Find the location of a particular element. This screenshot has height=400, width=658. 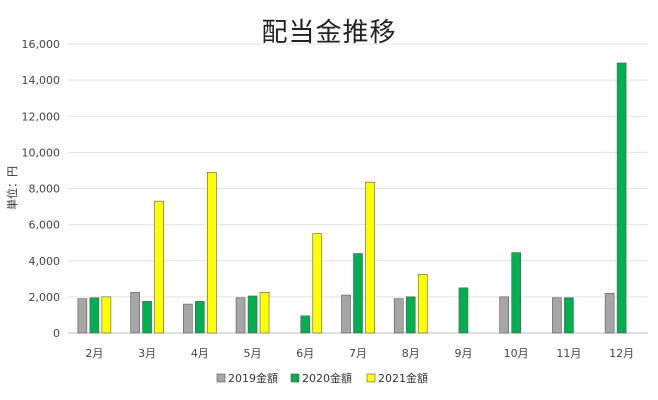

y-tick-label: 0 is located at coordinates (56, 333).